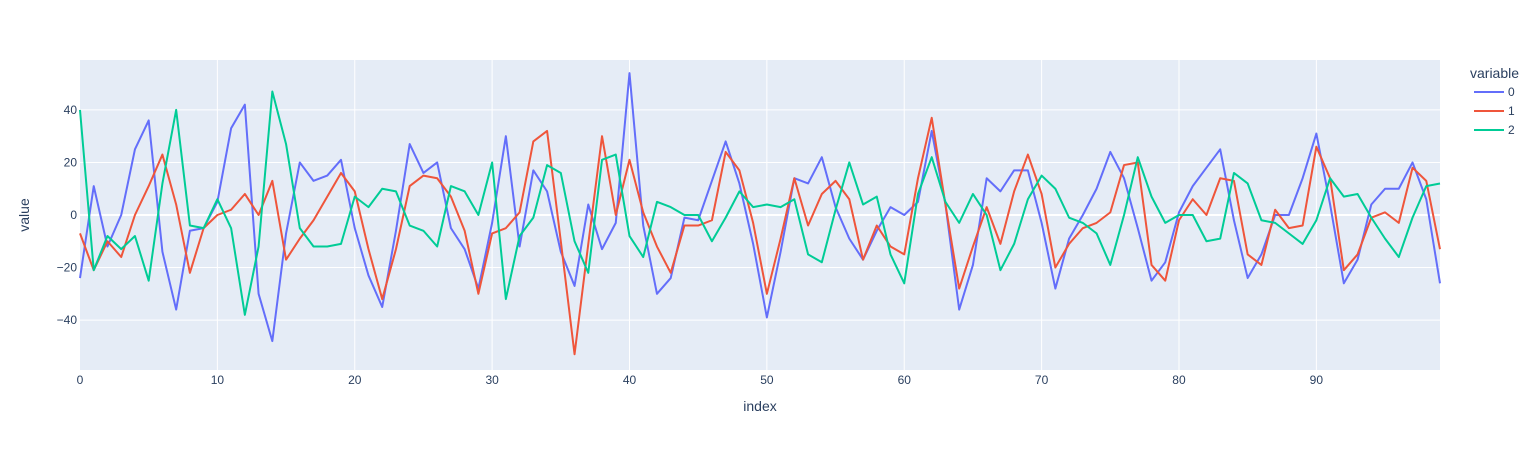  What do you see at coordinates (759, 406) in the screenshot?
I see `x-axis-title: index` at bounding box center [759, 406].